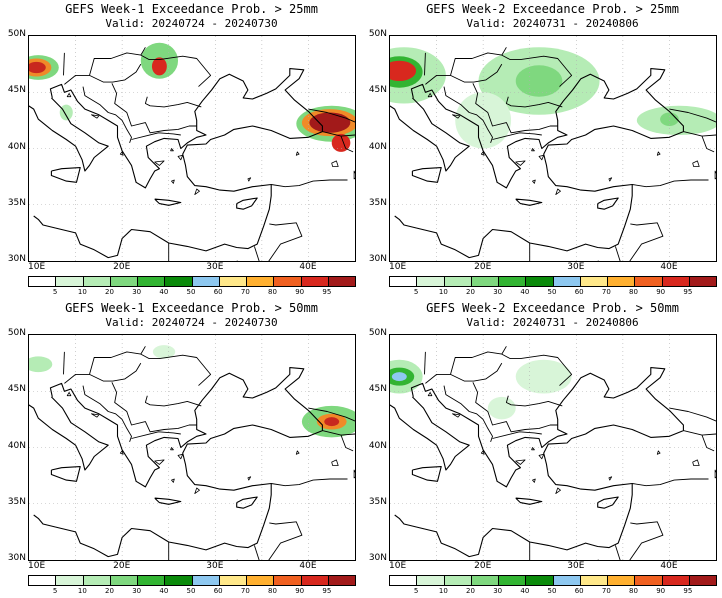 Image resolution: width=722 pixels, height=598 pixels. I want to click on latitude-label: 50N, so click(377, 333).